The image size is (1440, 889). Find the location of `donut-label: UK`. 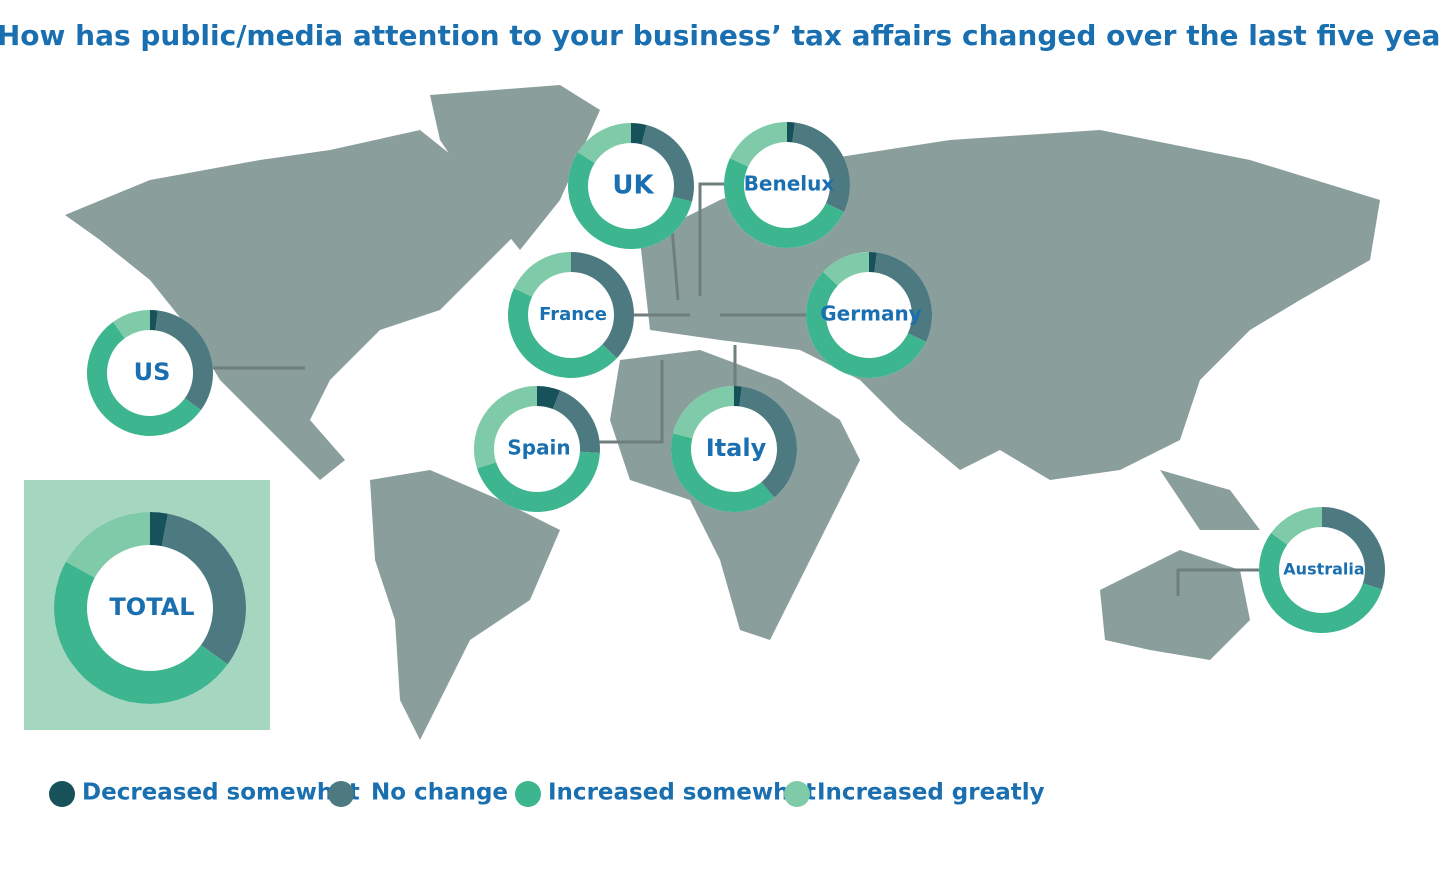

donut-label: UK is located at coordinates (633, 186).